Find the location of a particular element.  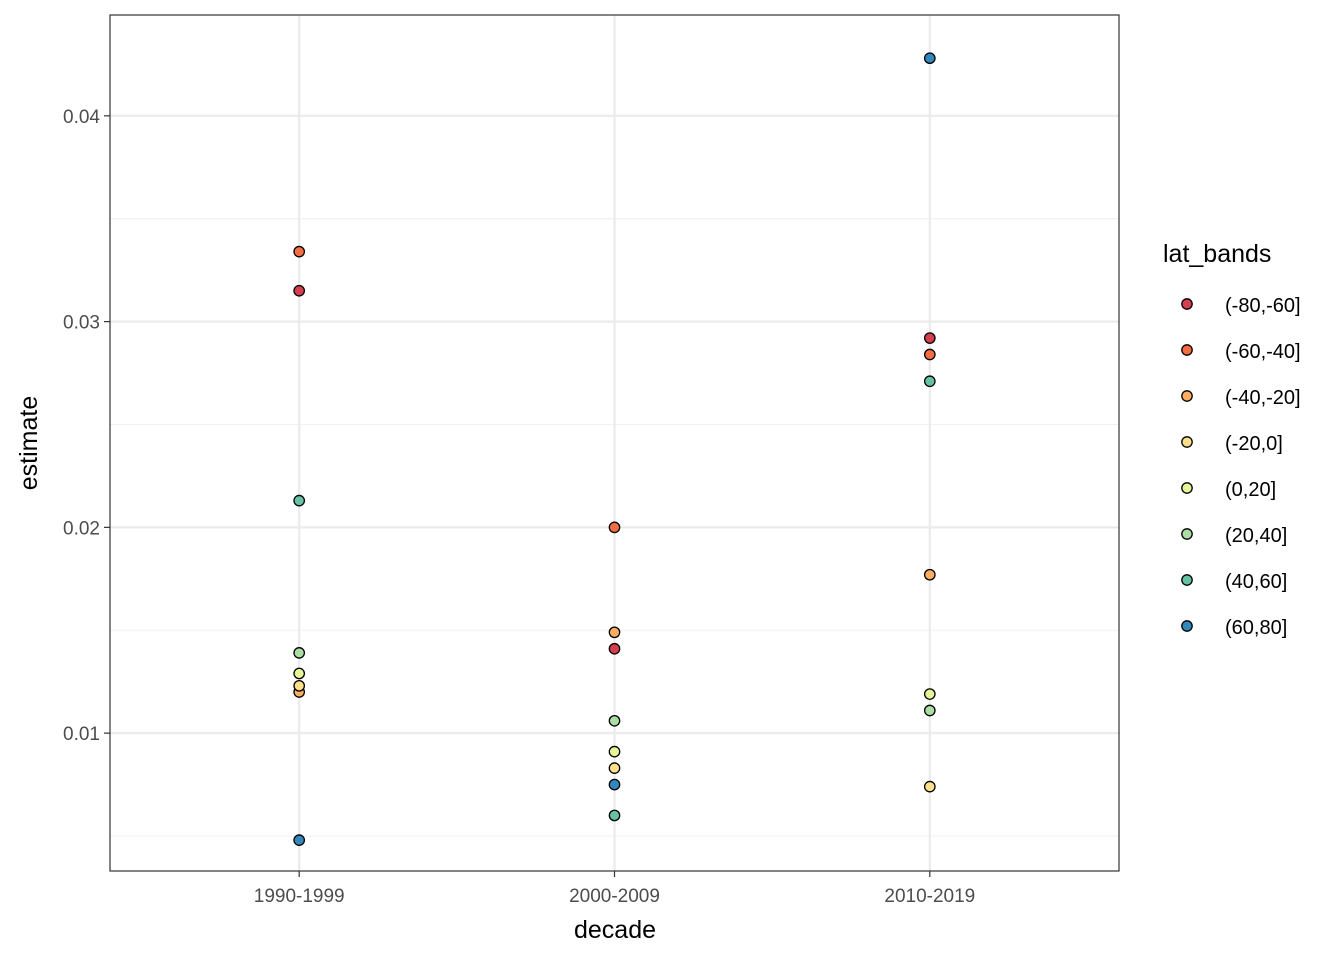

legend-title: lat_bands is located at coordinates (1217, 254).